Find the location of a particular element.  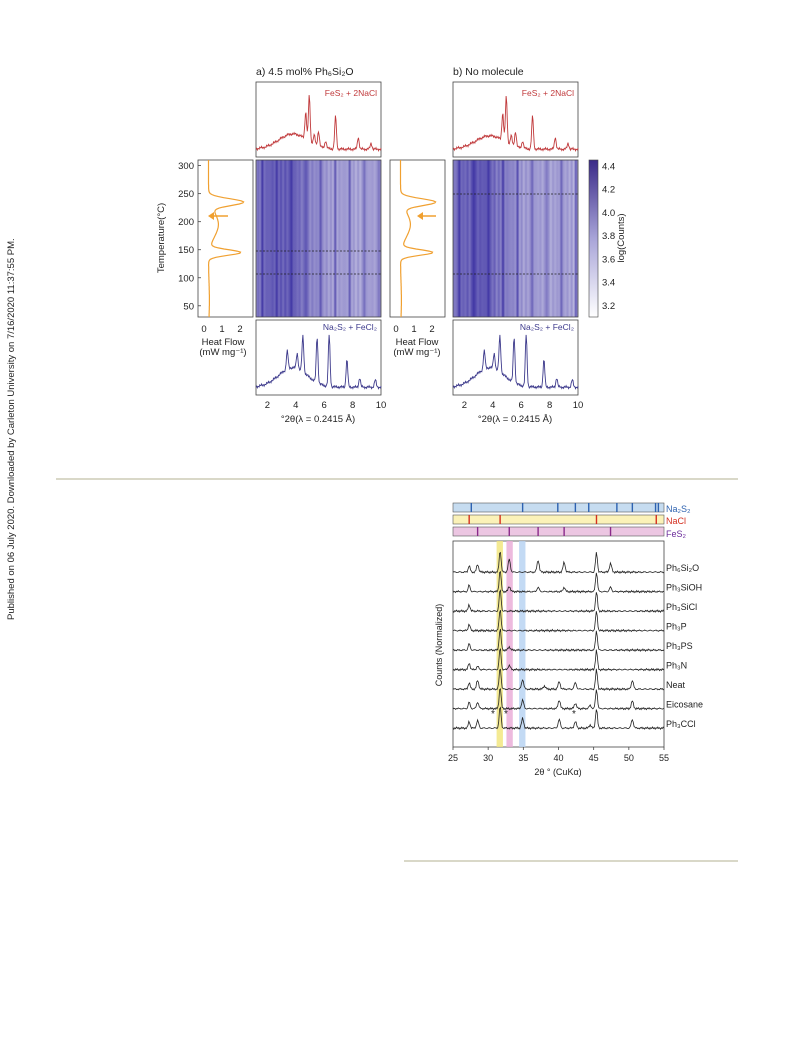

panel-a-x-label: °2θ(λ = 0.2415 Å) is located at coordinates (318, 419).